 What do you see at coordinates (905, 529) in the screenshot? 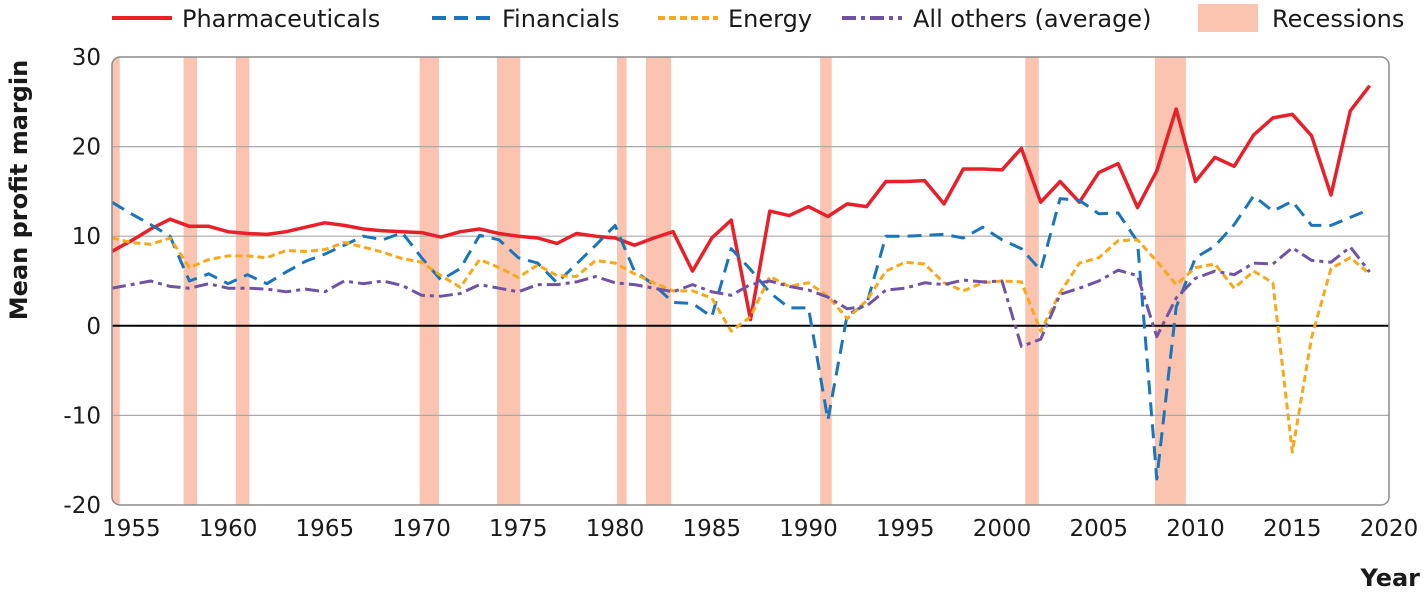
I see `x-tick-label: 1995` at bounding box center [905, 529].